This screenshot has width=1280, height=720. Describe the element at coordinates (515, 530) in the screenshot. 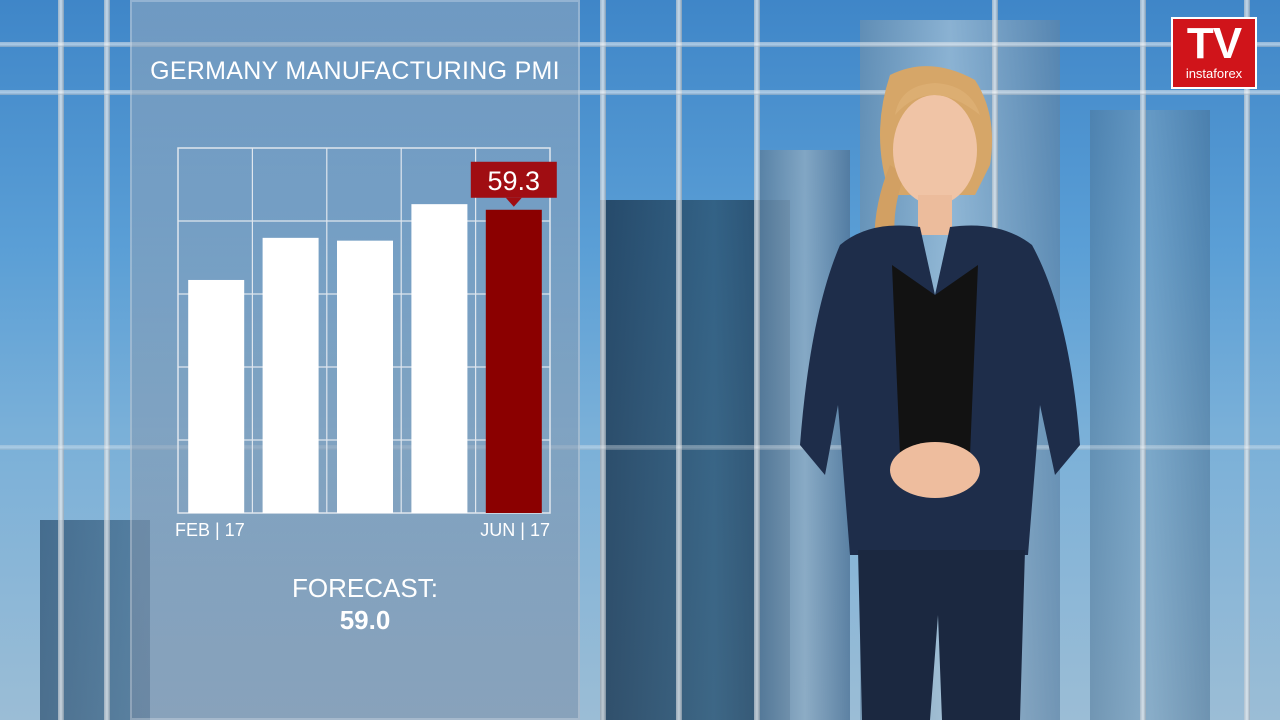

I see `x-tick-label: JUN | 17` at that location.